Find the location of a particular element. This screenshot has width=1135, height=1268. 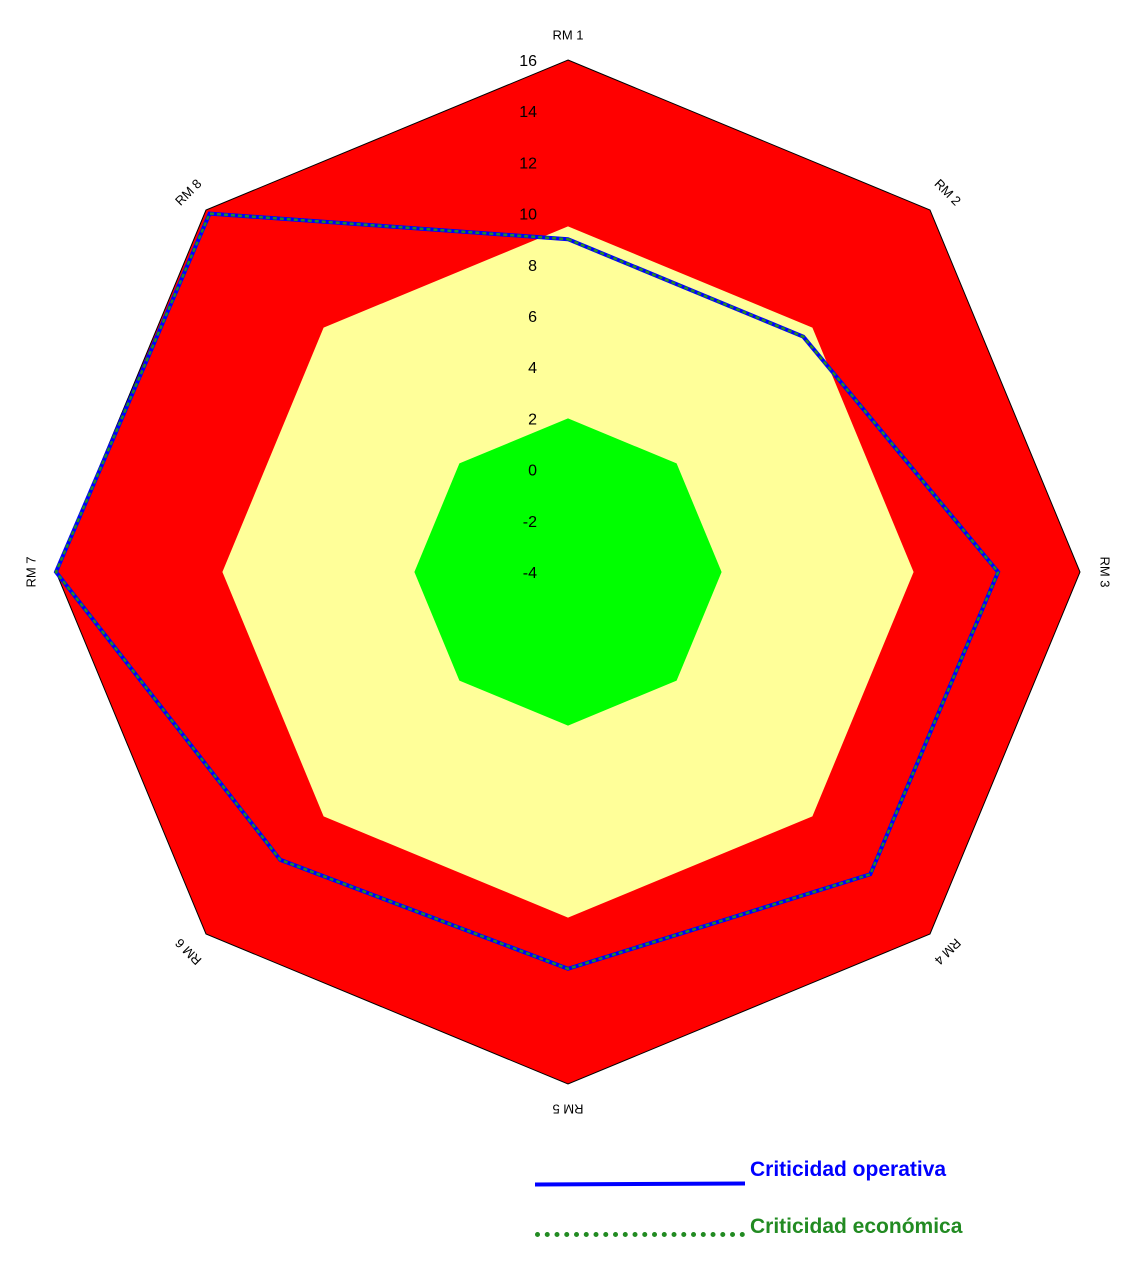

axis-label-rm-4: RM 4 is located at coordinates (947, 951).